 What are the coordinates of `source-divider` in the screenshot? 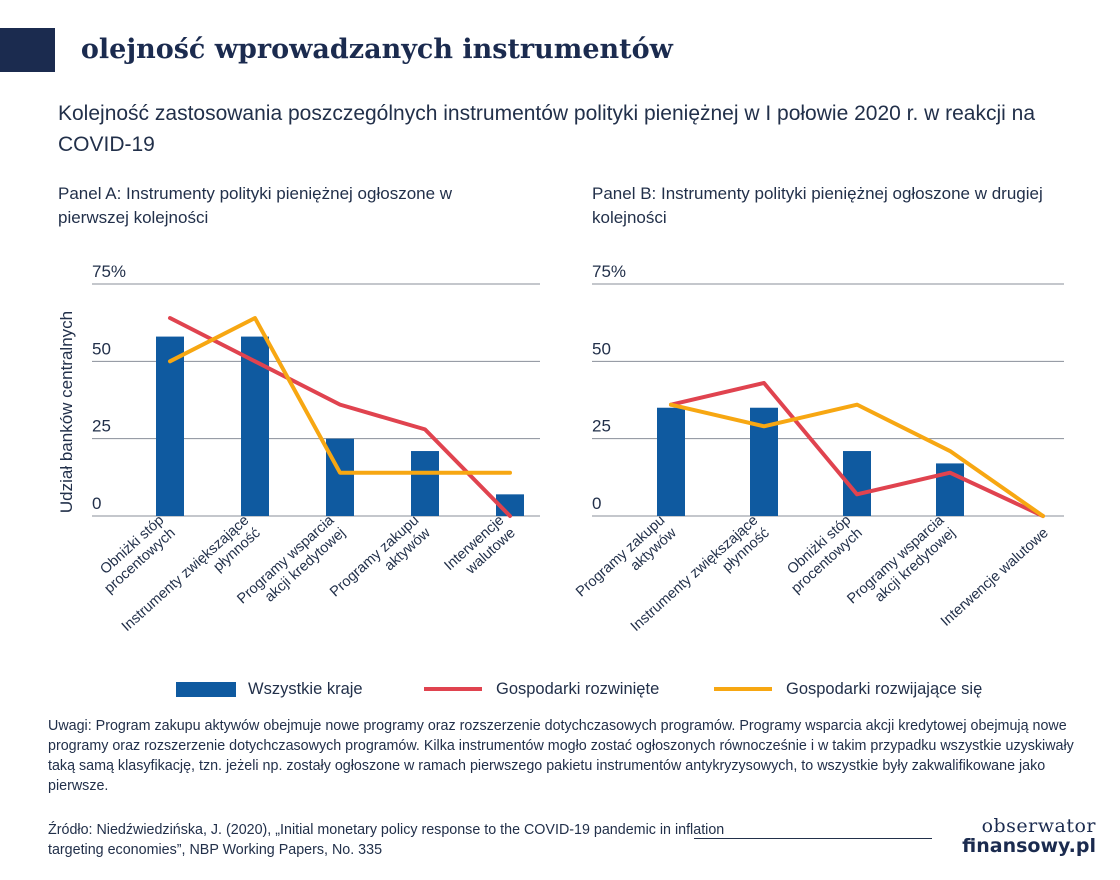 It's located at (813, 838).